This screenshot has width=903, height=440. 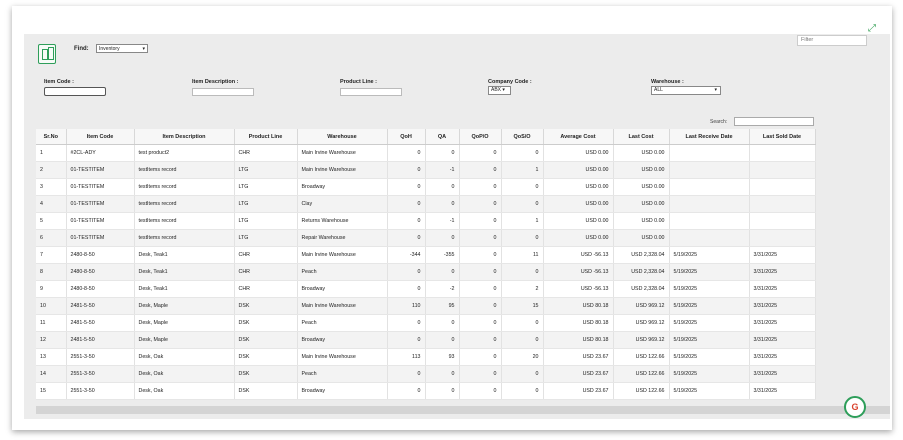 What do you see at coordinates (406, 255) in the screenshot?
I see `table-cell: -344` at bounding box center [406, 255].